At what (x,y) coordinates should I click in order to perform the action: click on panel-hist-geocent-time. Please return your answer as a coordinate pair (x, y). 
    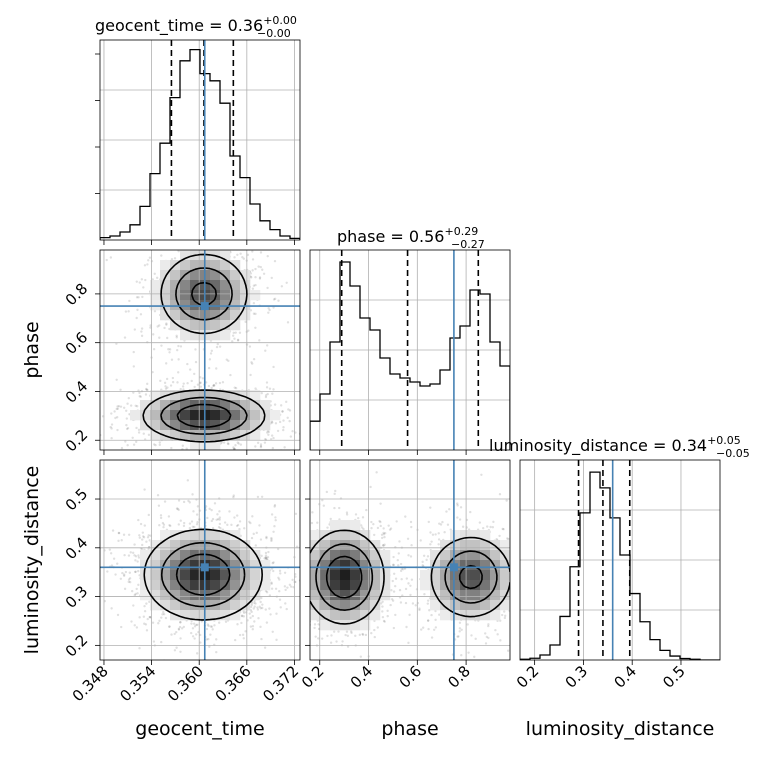
    Looking at the image, I should click on (200, 140).